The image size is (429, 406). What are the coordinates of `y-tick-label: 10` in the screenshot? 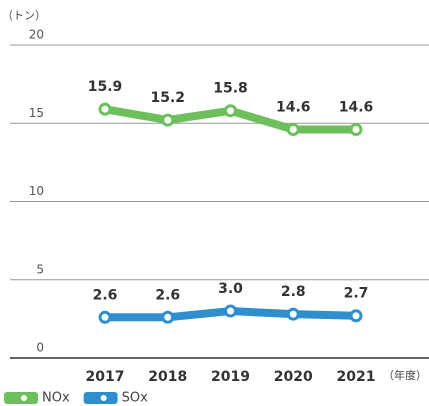 It's located at (36, 191).